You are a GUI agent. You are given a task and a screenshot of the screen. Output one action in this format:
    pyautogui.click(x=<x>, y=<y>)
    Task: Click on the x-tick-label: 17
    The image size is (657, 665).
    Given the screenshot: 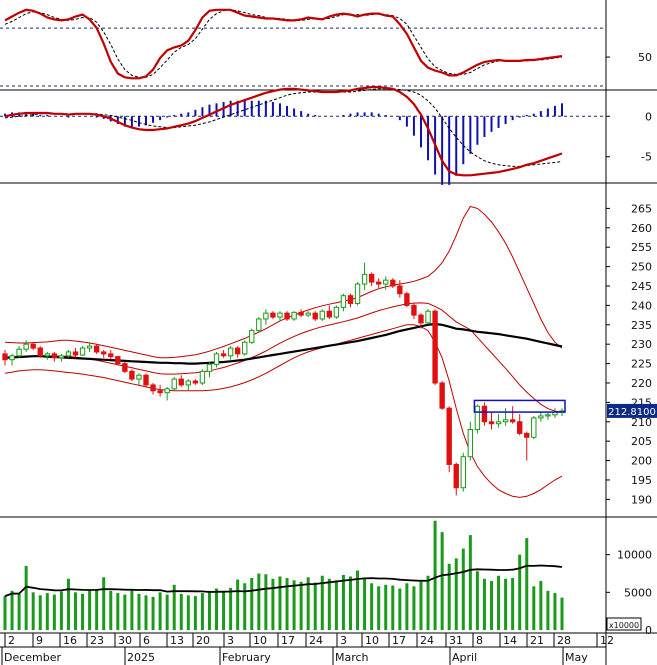 What is the action you would take?
    pyautogui.click(x=399, y=640)
    